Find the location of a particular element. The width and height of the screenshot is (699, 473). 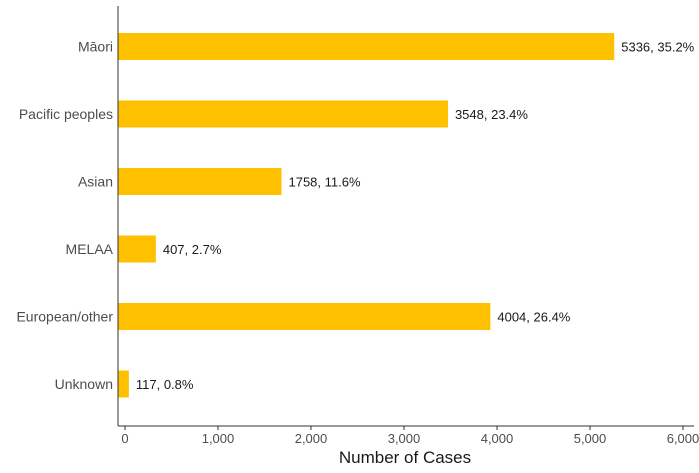

x-tick-label: 0 is located at coordinates (124, 438).